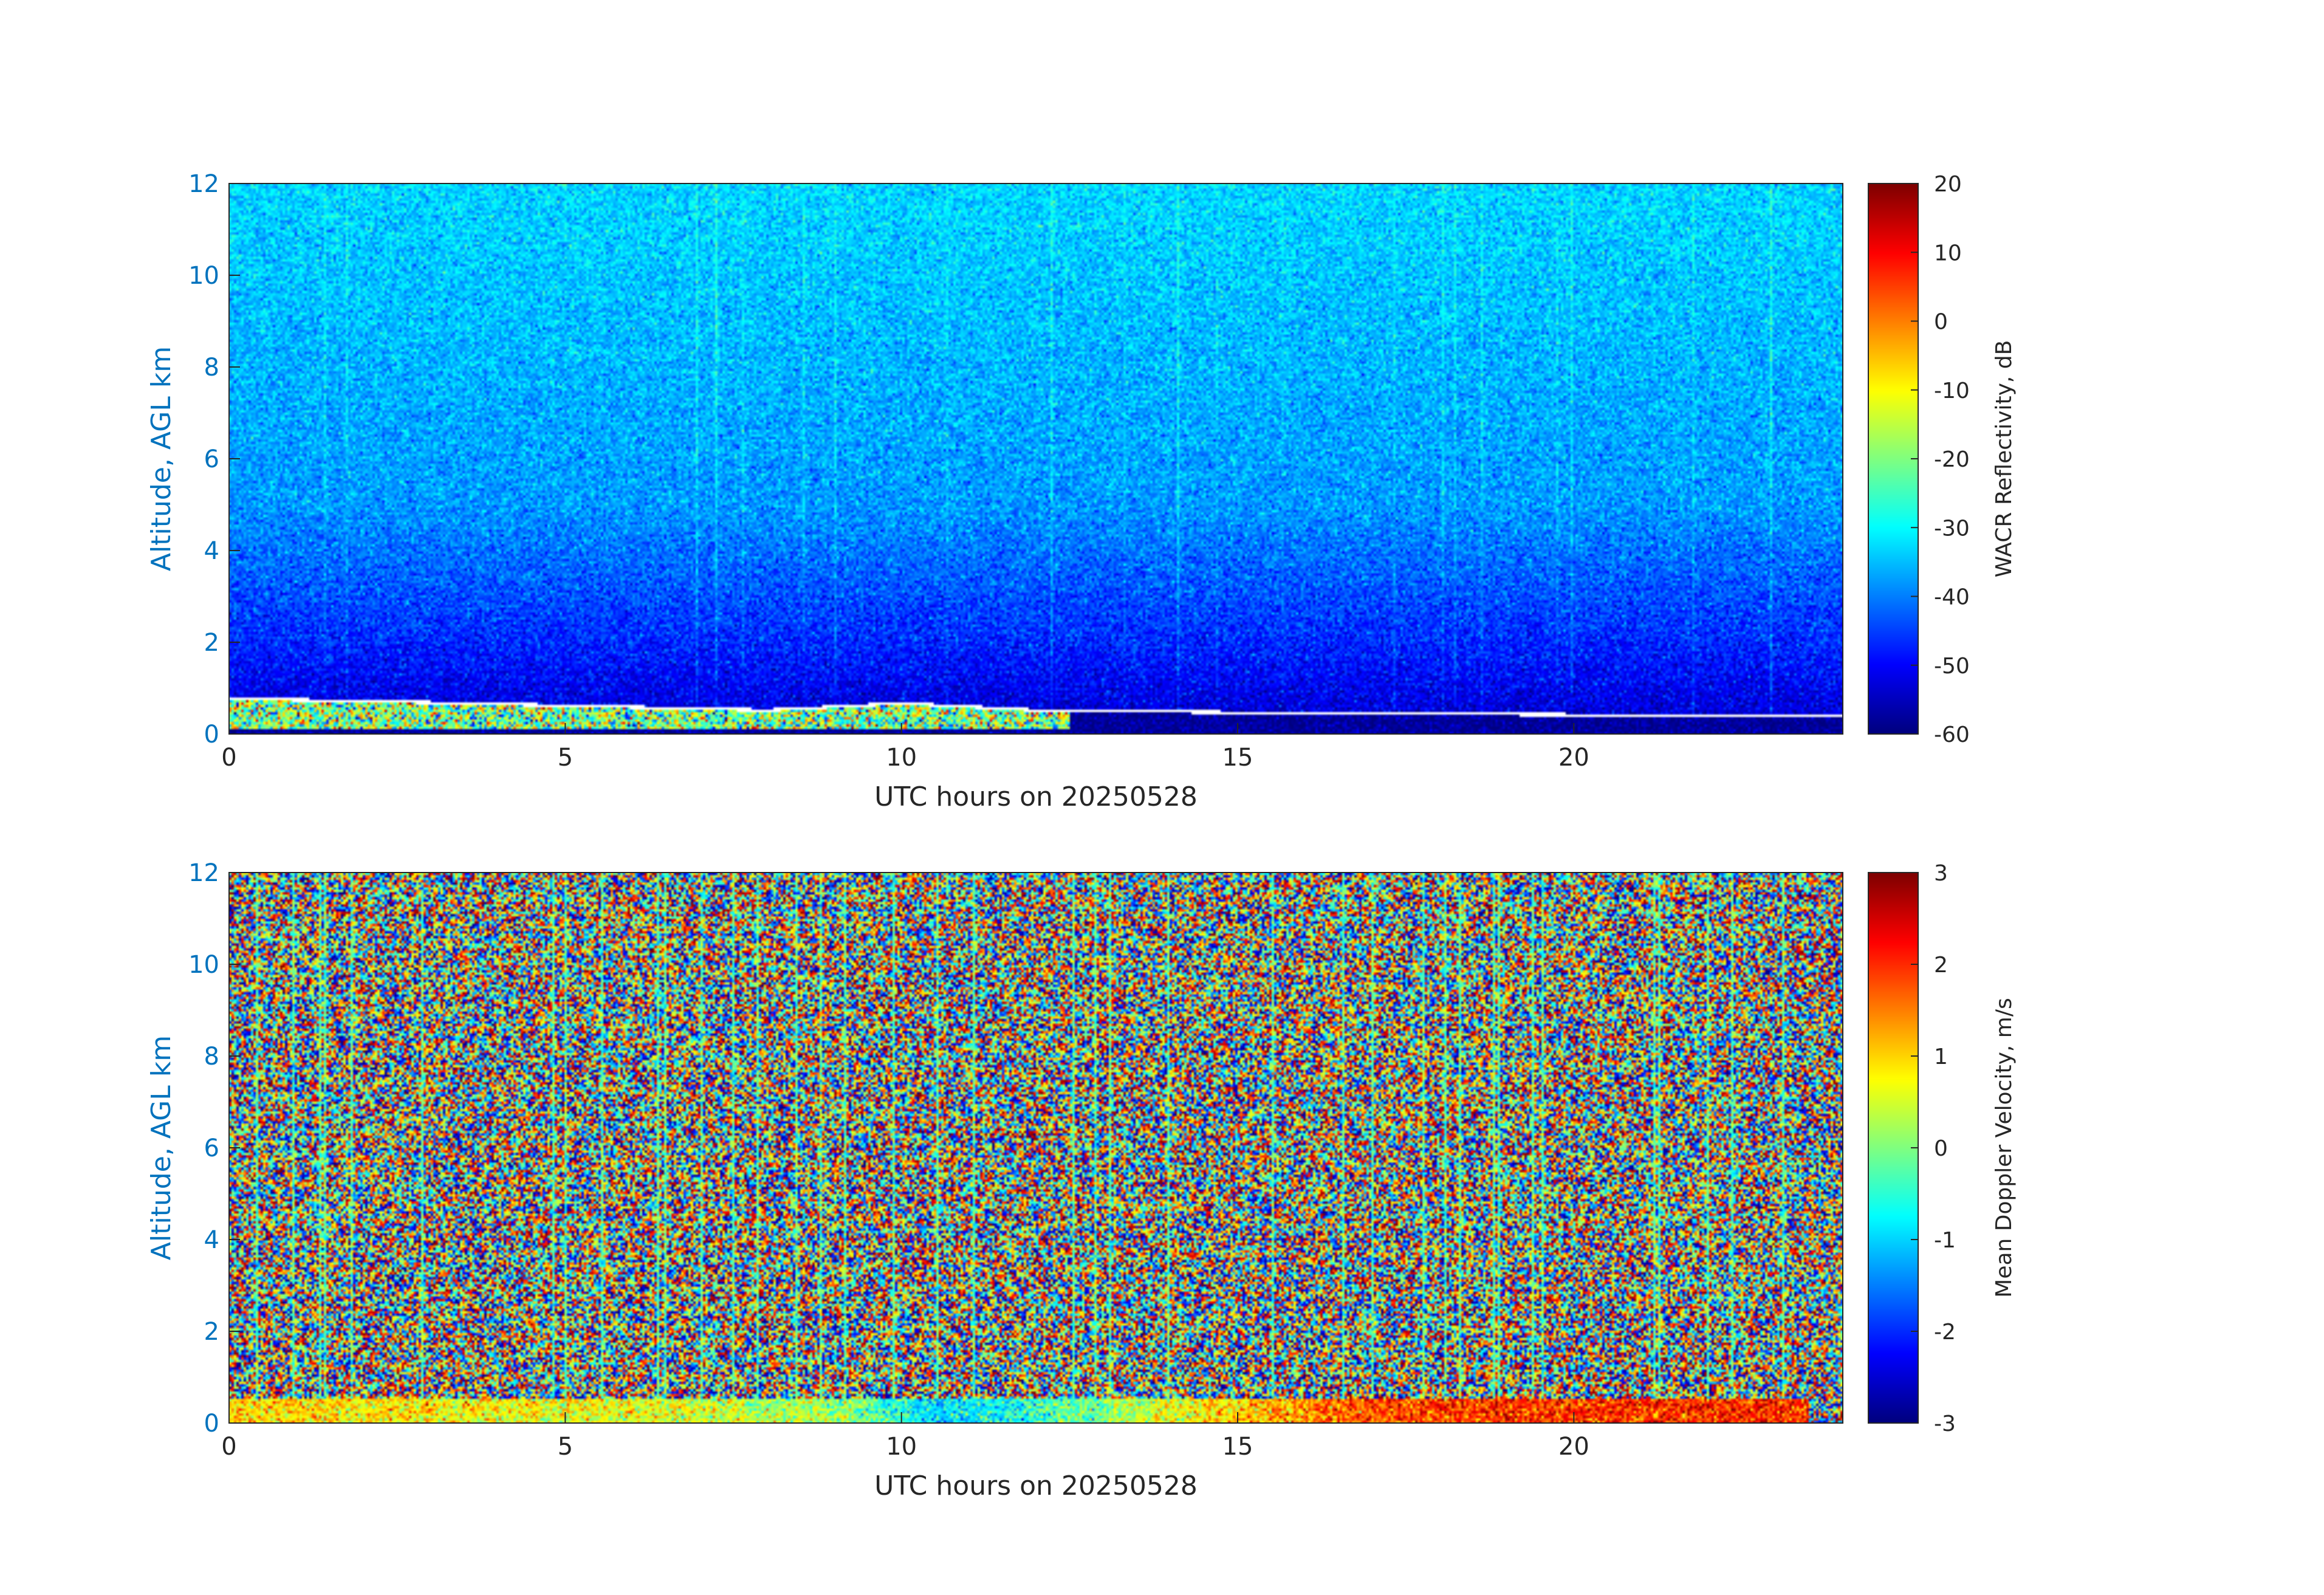 Image resolution: width=2324 pixels, height=1595 pixels. What do you see at coordinates (1945, 1332) in the screenshot?
I see `doppler-colorbar-tick-label: -2` at bounding box center [1945, 1332].